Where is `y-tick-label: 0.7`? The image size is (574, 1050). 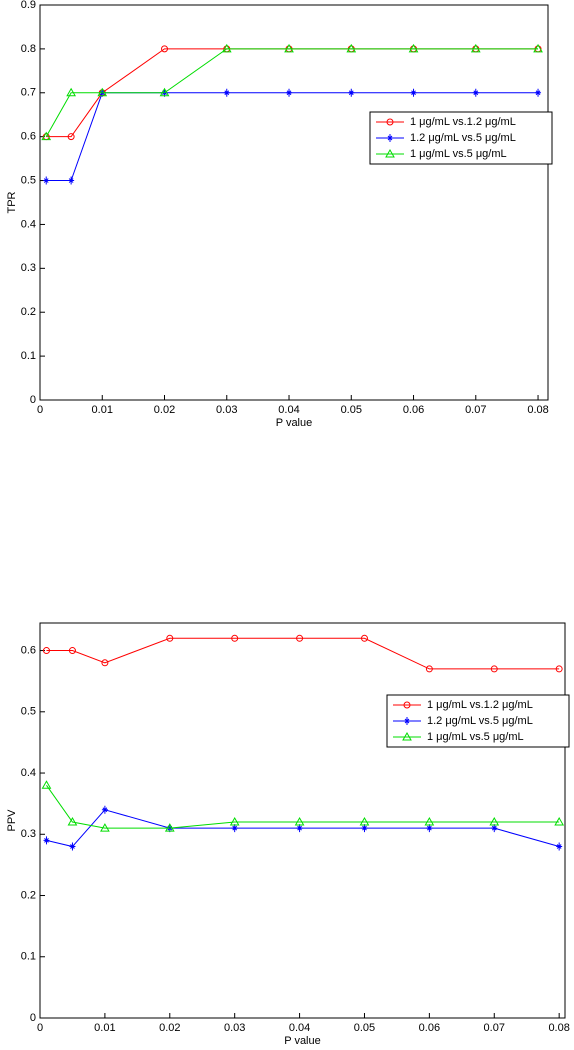
y-tick-label: 0.7 is located at coordinates (28, 93).